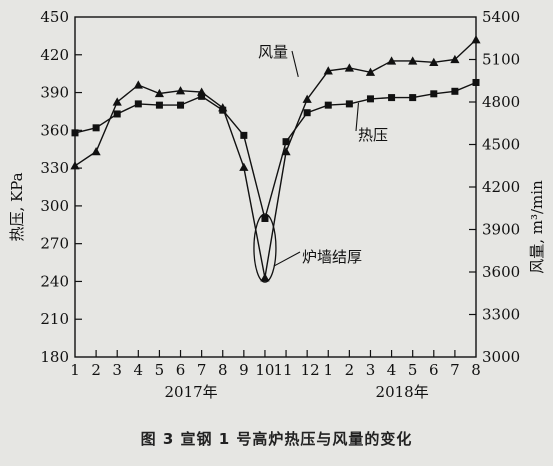 The height and width of the screenshot is (466, 553). What do you see at coordinates (54, 319) in the screenshot?
I see `left-y-tick-label: 210` at bounding box center [54, 319].